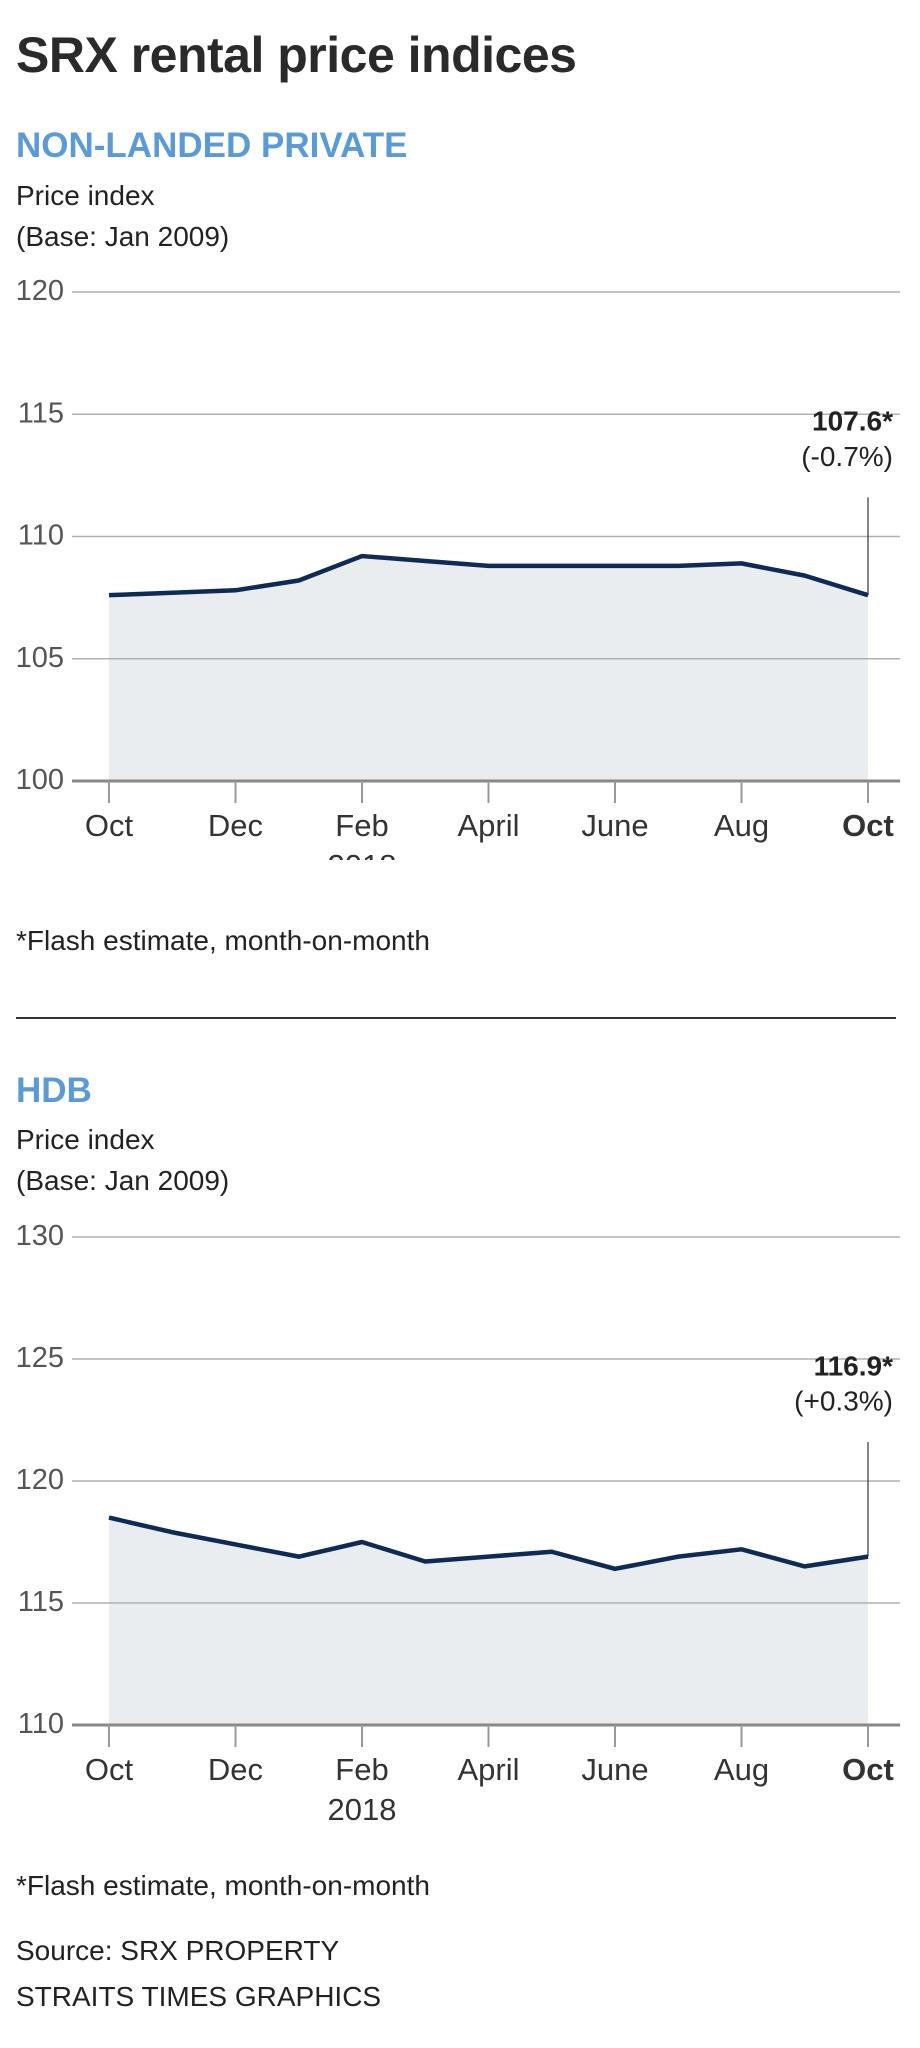  Describe the element at coordinates (178, 1950) in the screenshot. I see `source: Source: SRX PROPERTY` at that location.